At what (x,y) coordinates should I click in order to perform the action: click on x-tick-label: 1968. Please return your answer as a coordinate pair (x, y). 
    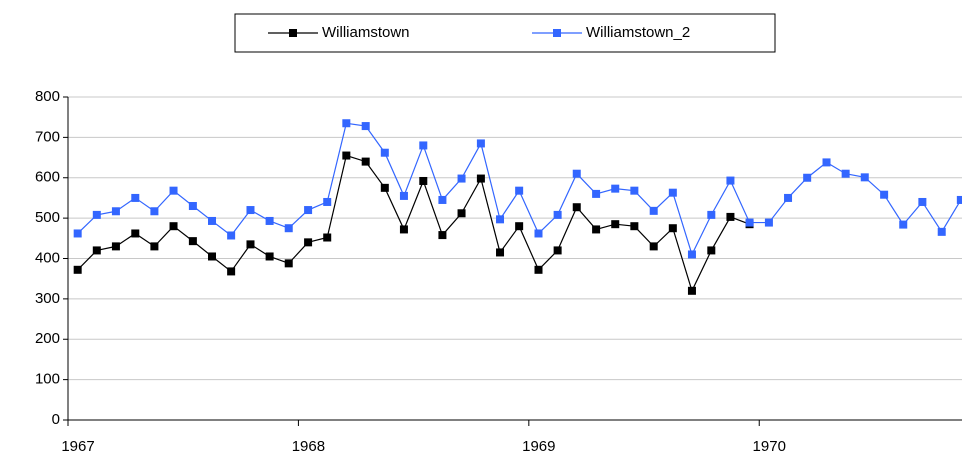
    Looking at the image, I should click on (308, 446).